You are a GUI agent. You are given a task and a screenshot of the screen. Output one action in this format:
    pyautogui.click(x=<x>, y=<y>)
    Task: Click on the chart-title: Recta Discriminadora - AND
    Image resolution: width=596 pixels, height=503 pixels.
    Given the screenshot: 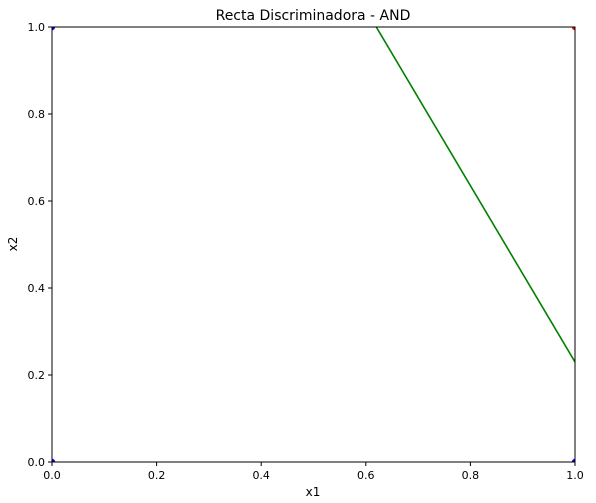 What is the action you would take?
    pyautogui.click(x=313, y=16)
    